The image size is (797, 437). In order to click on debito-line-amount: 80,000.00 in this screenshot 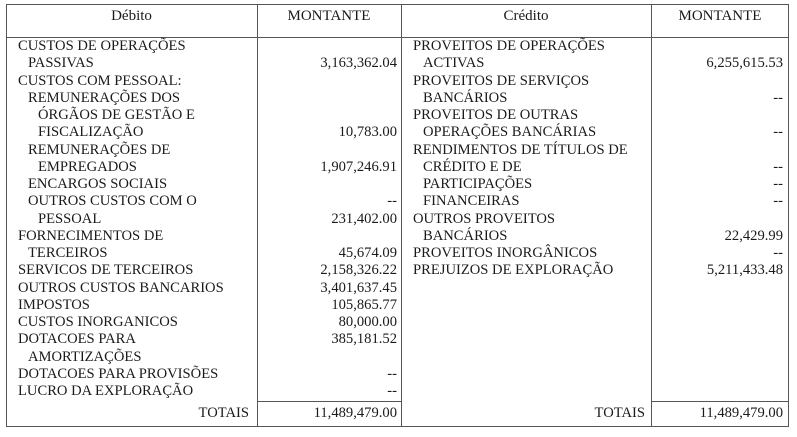, I will do `click(367, 322)`.